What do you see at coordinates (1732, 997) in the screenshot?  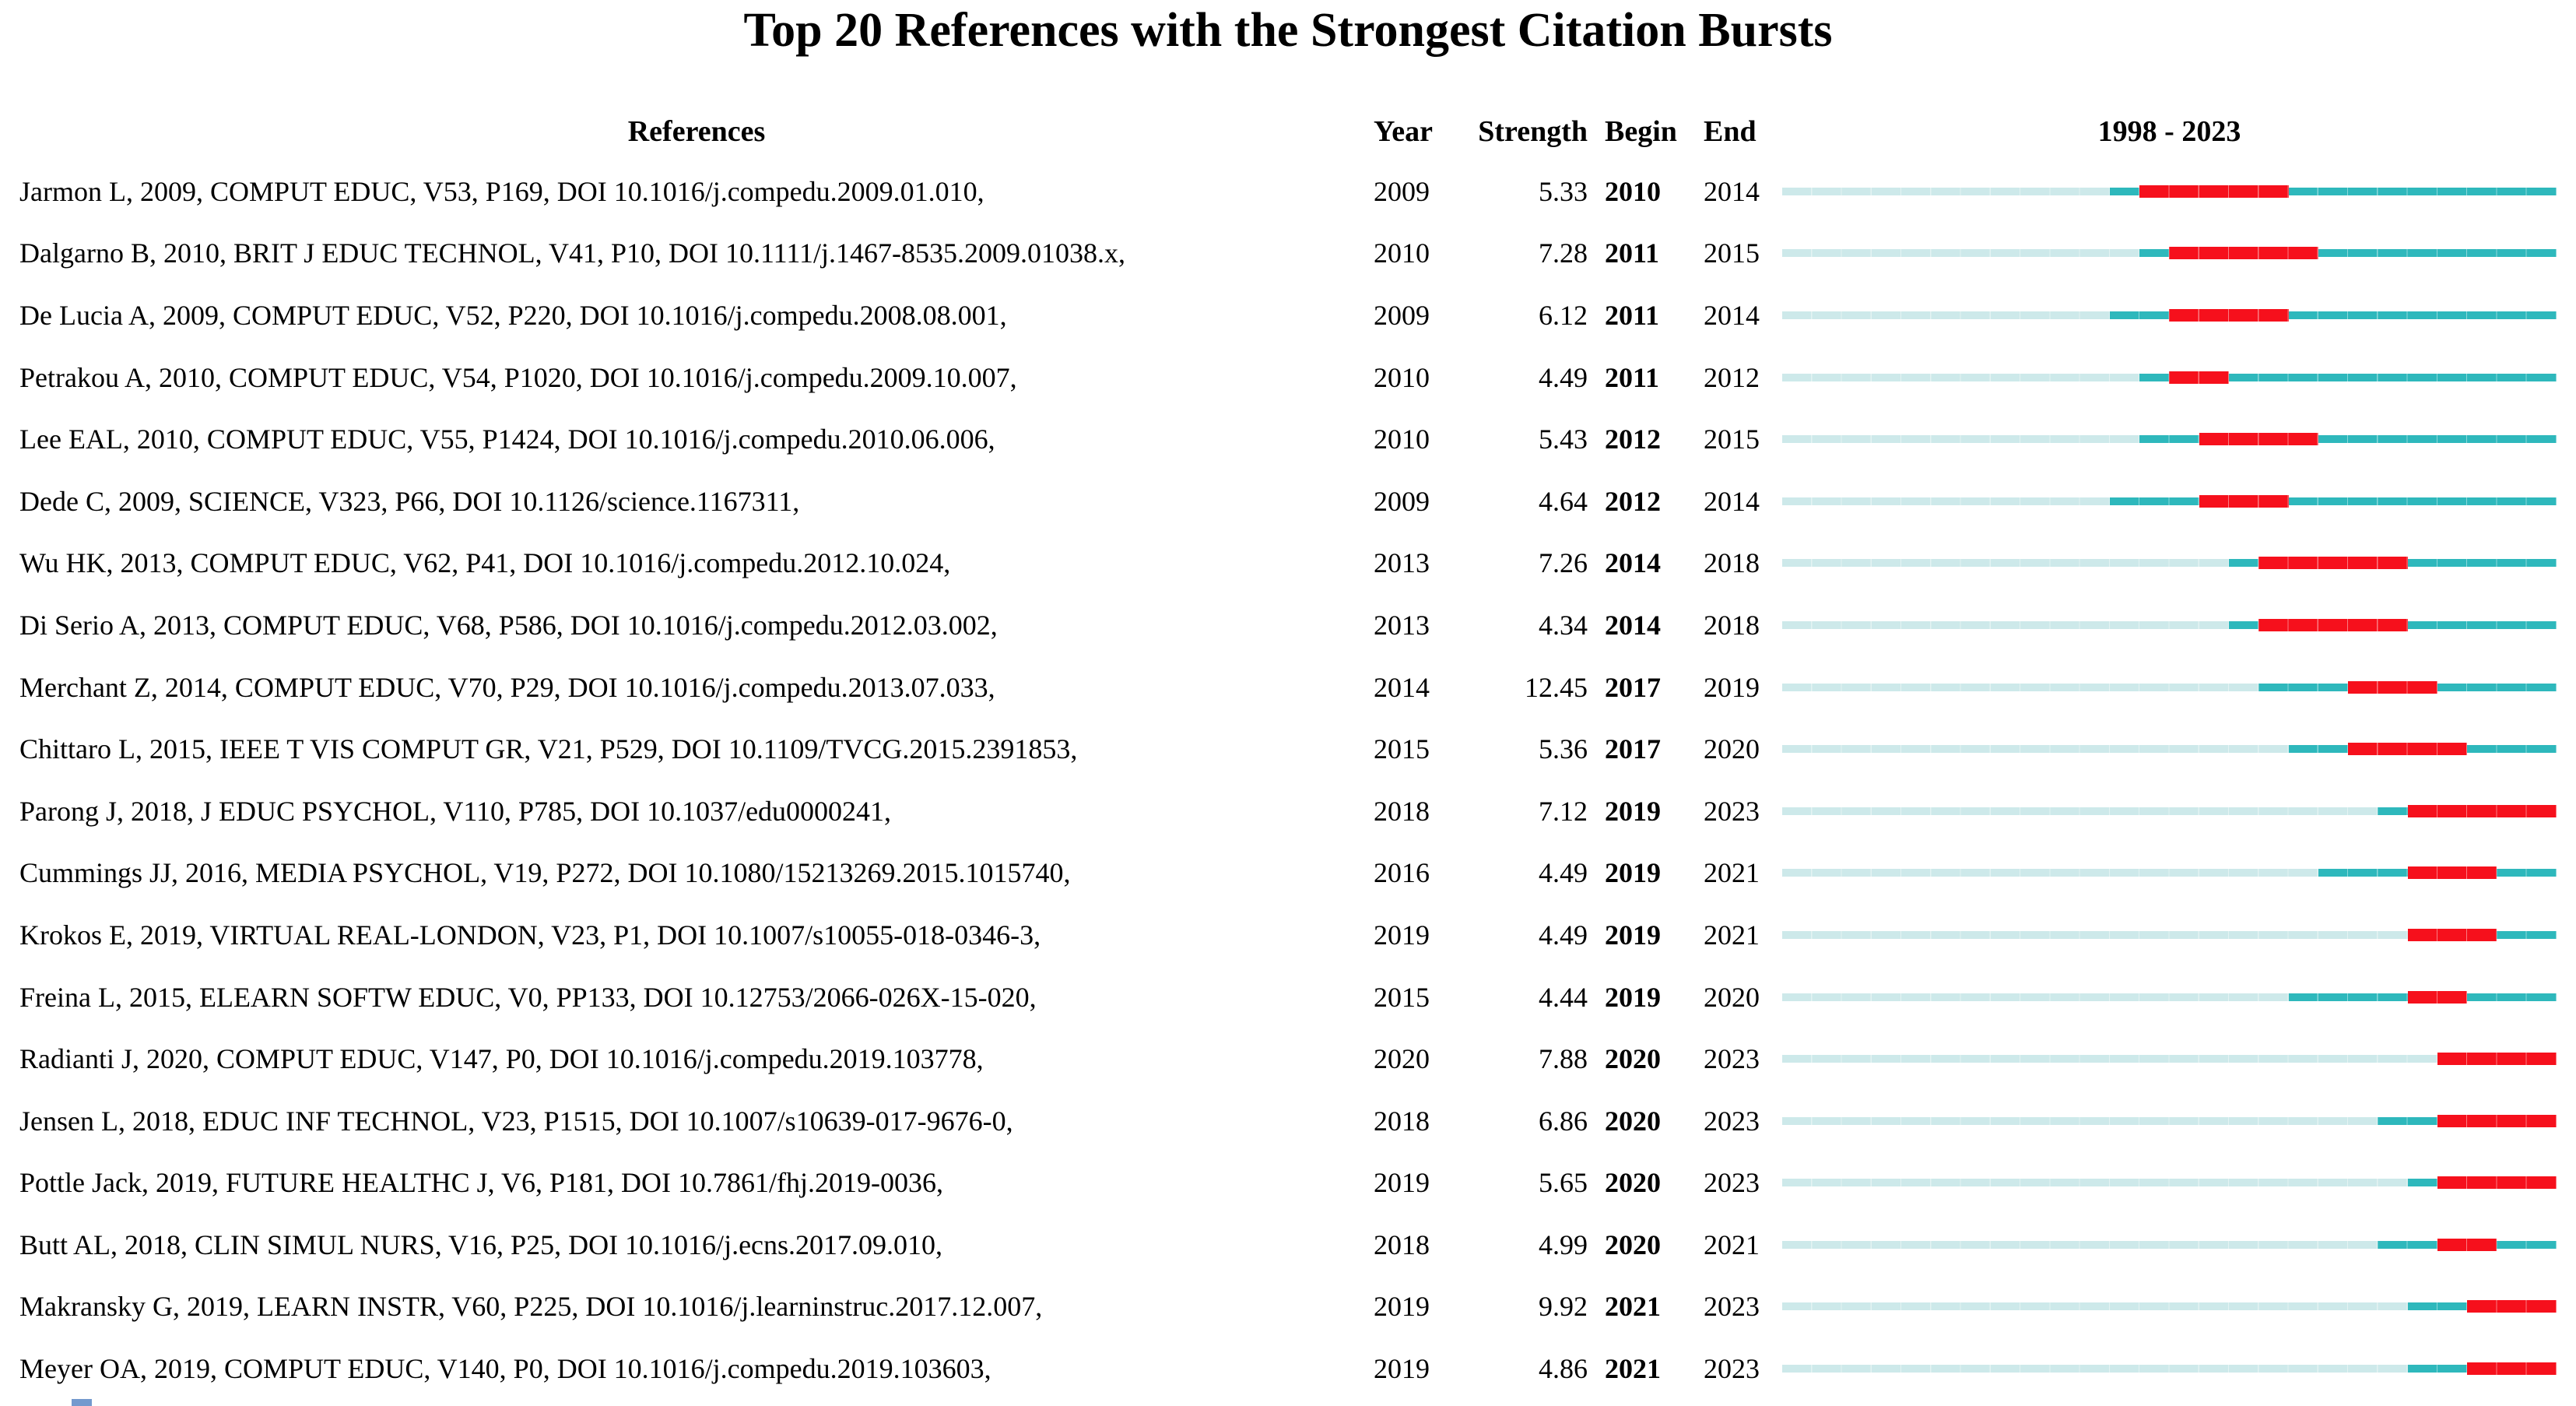 I see `end-value: 2020` at bounding box center [1732, 997].